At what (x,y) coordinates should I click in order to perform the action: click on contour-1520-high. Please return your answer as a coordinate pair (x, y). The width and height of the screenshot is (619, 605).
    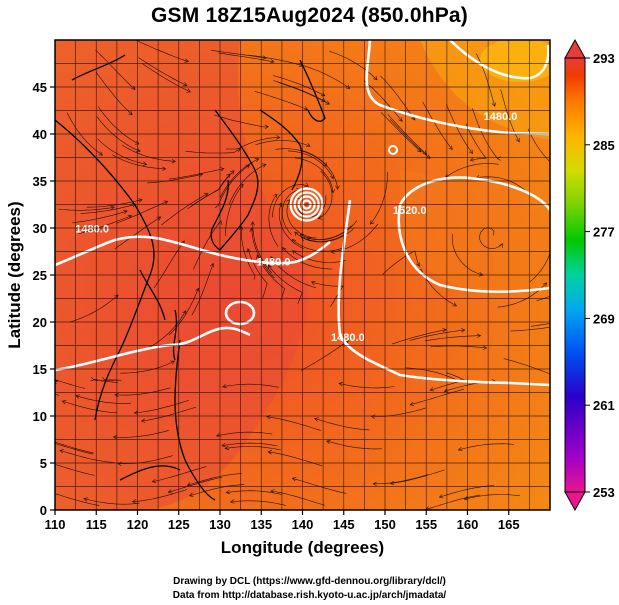
    Looking at the image, I should click on (473, 235).